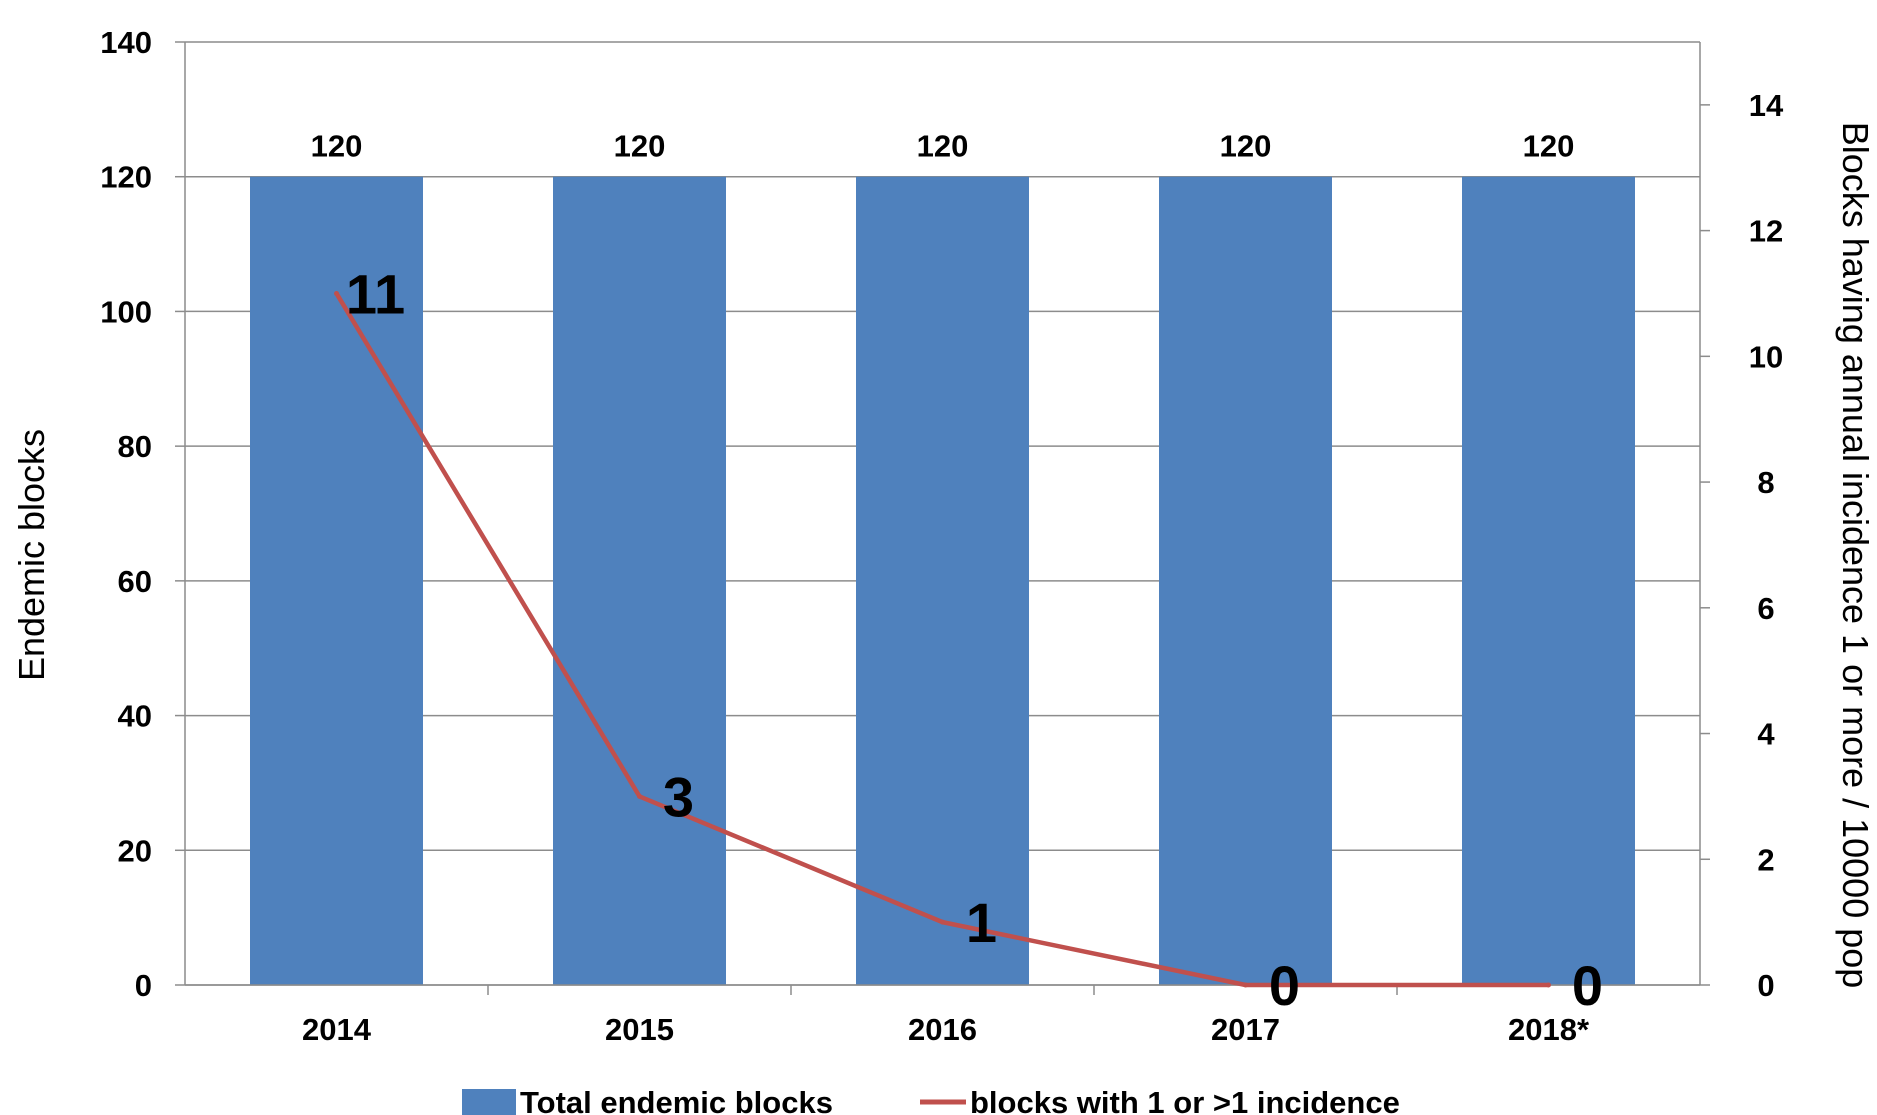 The width and height of the screenshot is (1877, 1115). I want to click on right-axis-ticks: 0 2 4 6 8 10 12 14, so click(1742, 545).